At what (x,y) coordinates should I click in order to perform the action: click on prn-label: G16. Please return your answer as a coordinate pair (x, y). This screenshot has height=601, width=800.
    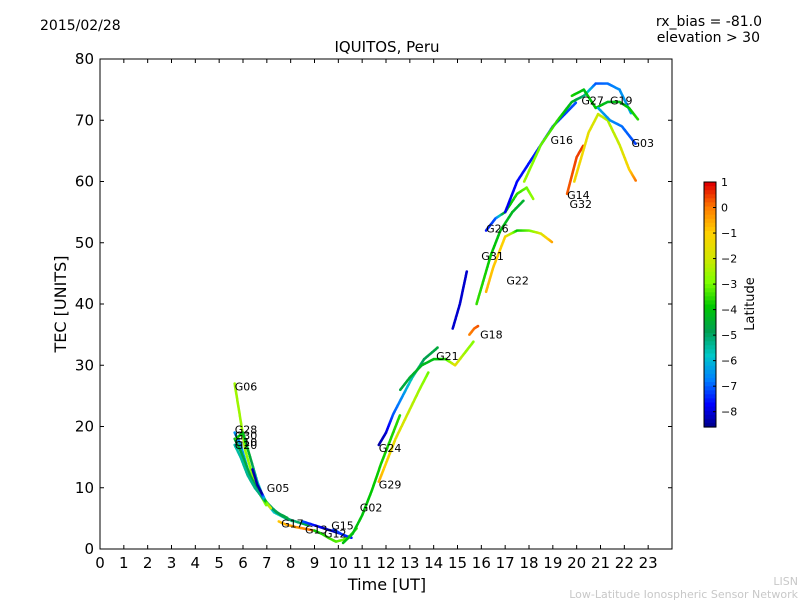
    Looking at the image, I should click on (562, 140).